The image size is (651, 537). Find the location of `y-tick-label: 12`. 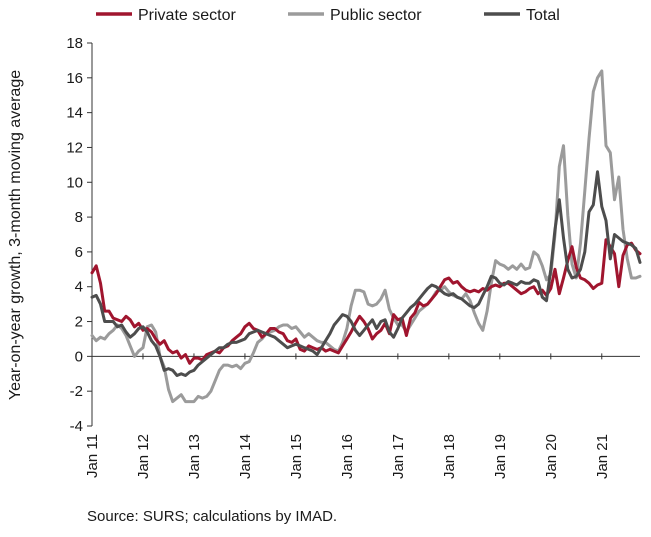

y-tick-label: 12 is located at coordinates (74, 147).